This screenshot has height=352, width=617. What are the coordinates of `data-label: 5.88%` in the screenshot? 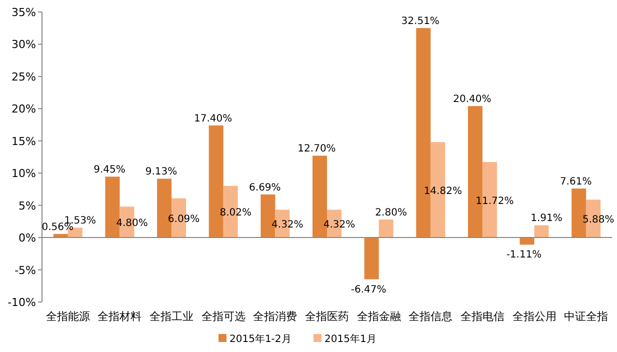 It's located at (598, 220).